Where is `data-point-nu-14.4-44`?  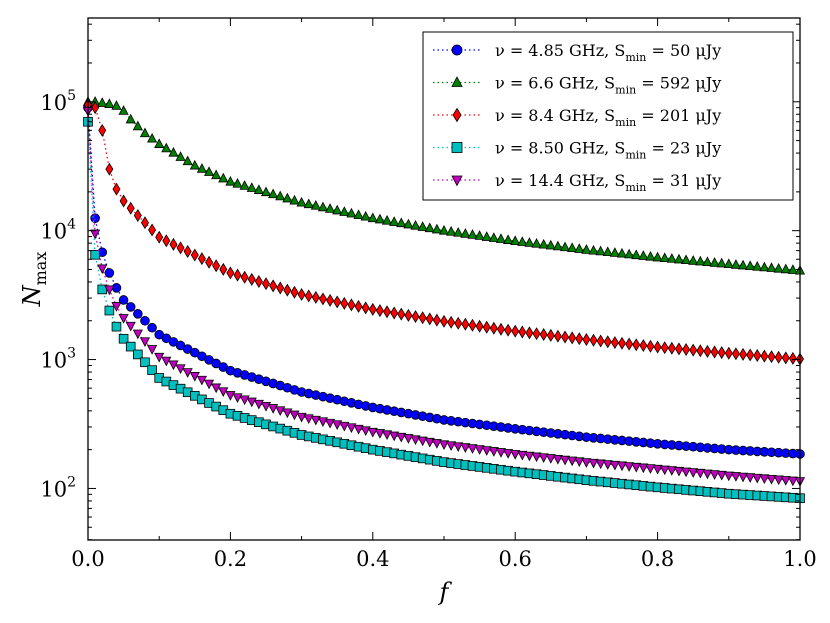
data-point-nu-14.4-44 is located at coordinates (401, 437).